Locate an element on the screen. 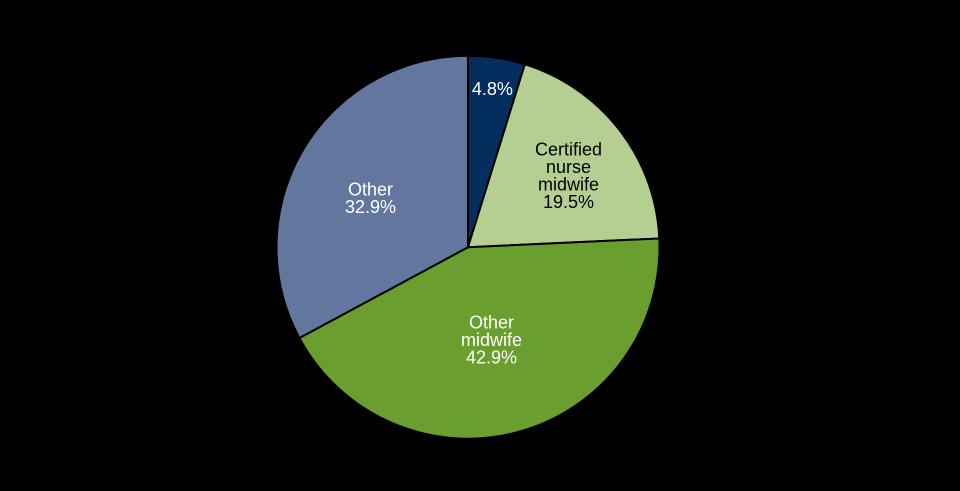  svg-text: Certified is located at coordinates (568, 150).